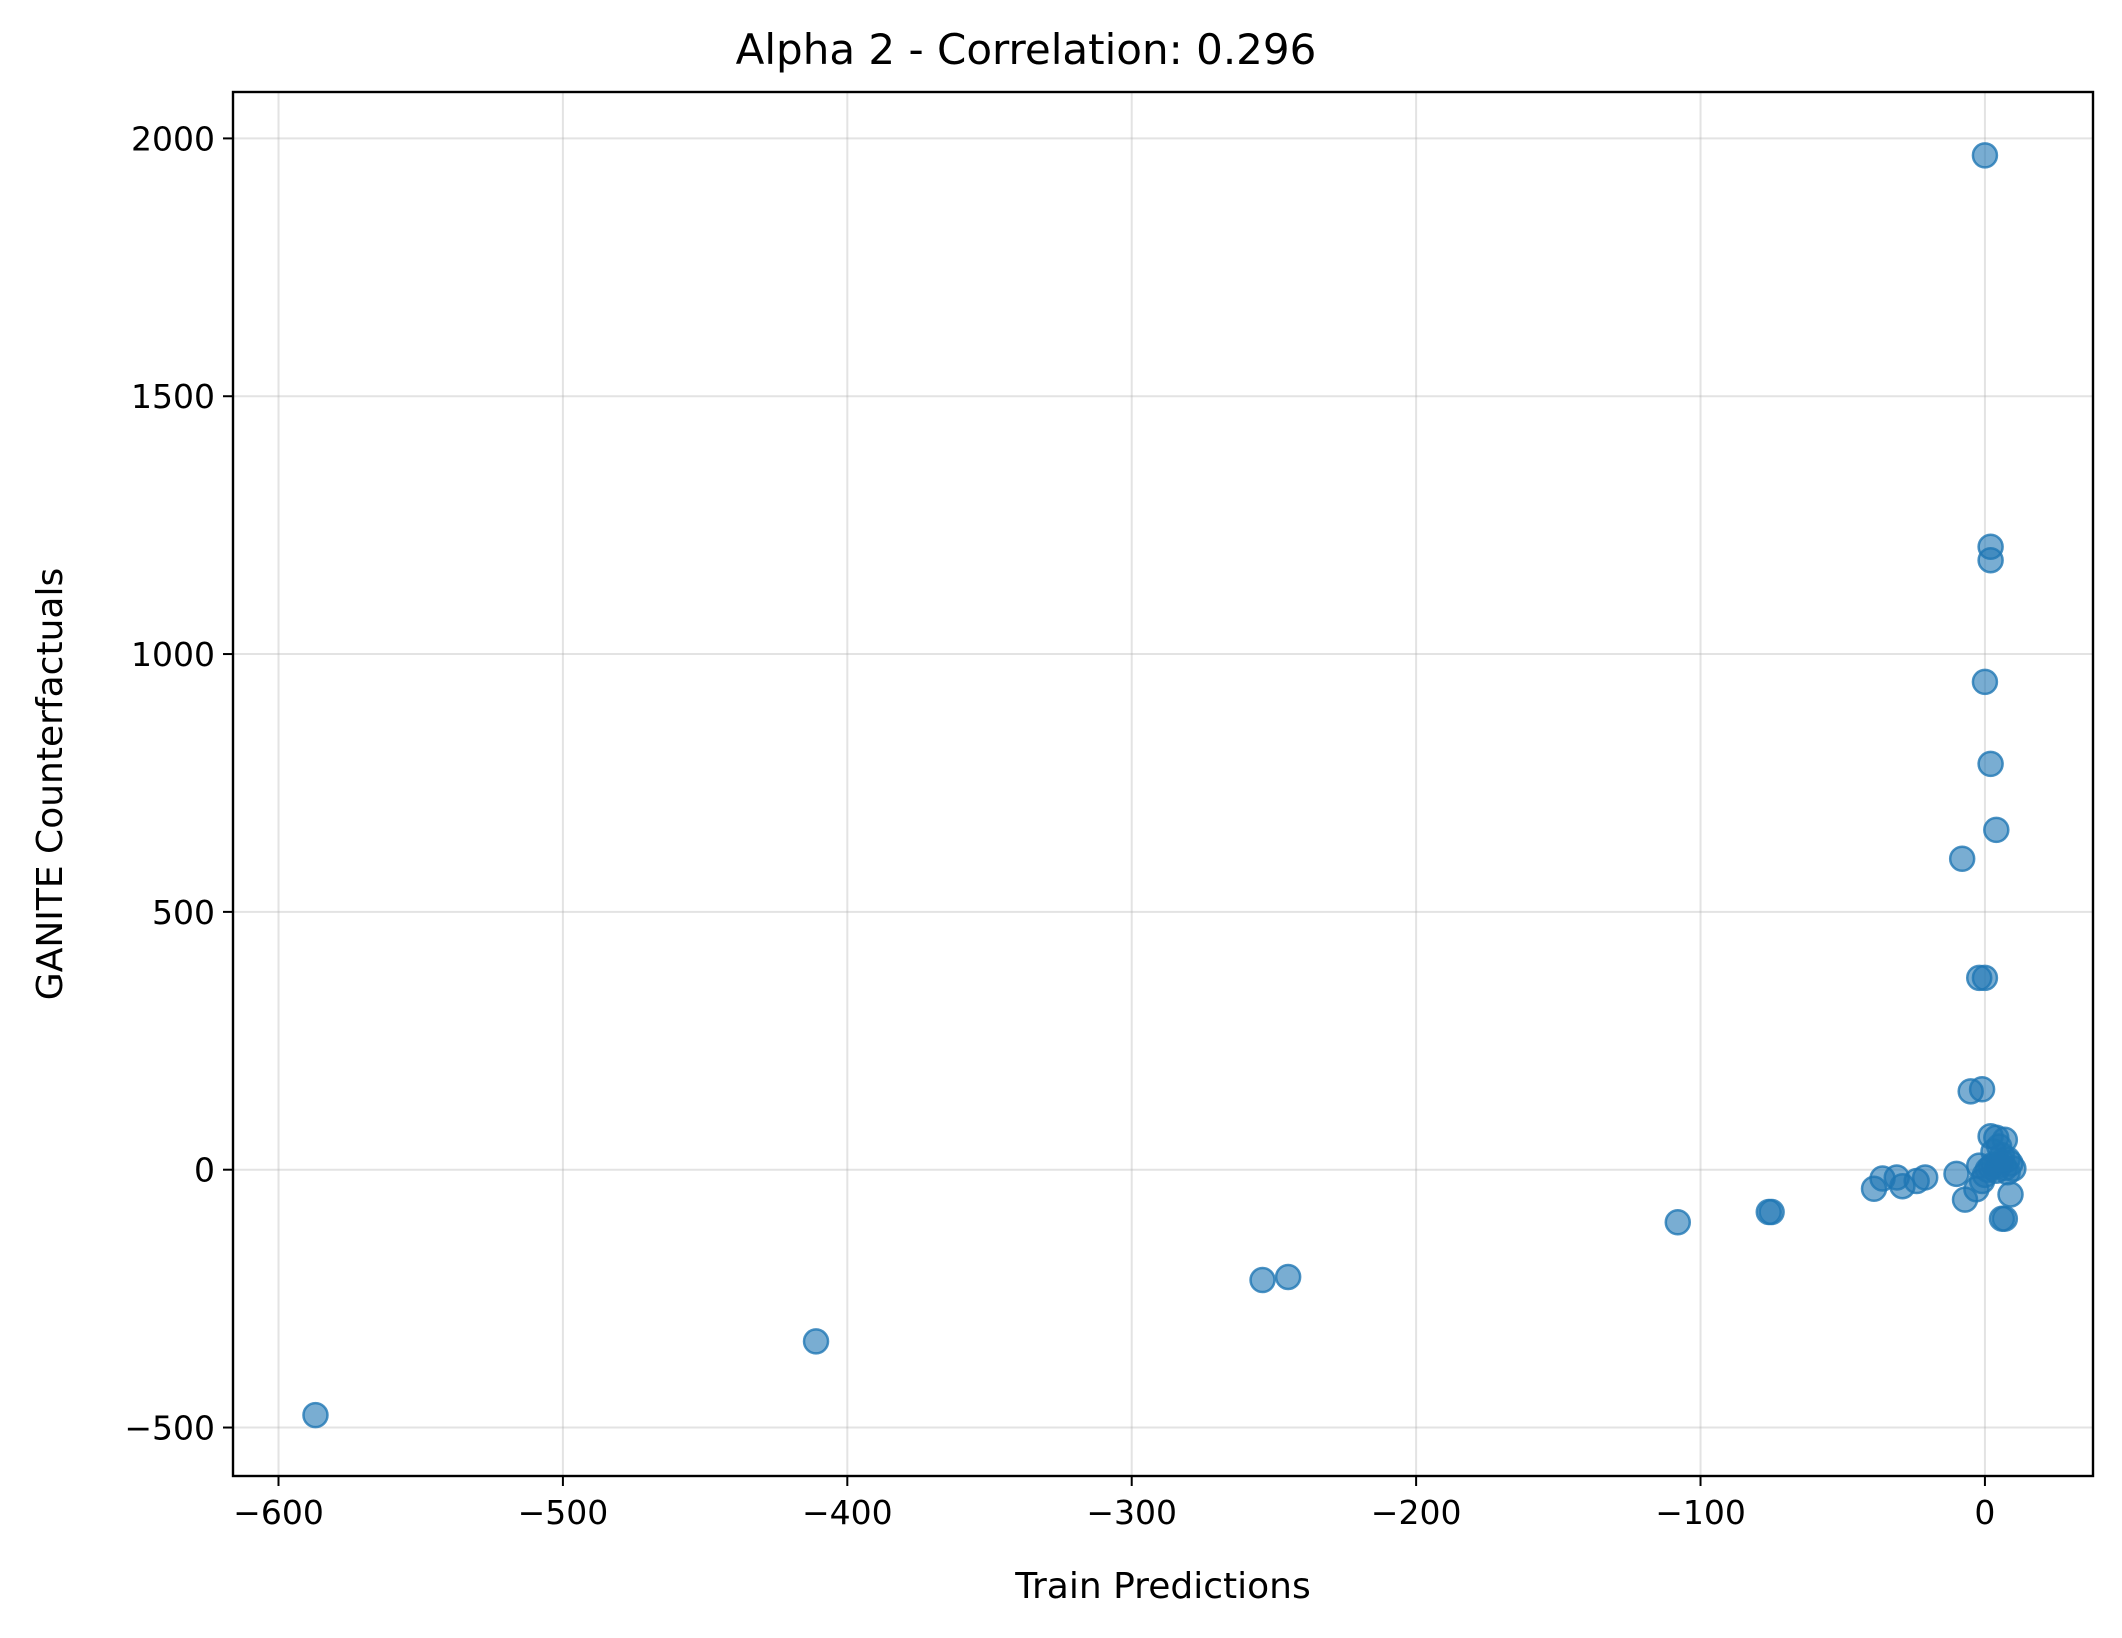 This screenshot has height=1638, width=2122. I want to click on x-tick-label: −200, so click(1416, 1512).